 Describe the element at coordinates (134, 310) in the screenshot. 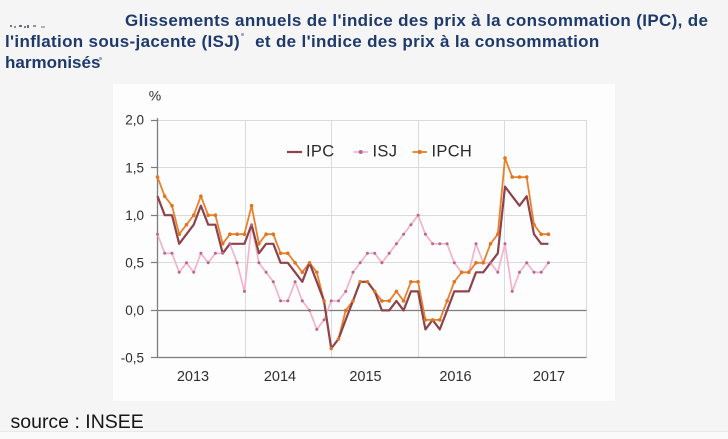

I see `svg-text: 0,0` at that location.